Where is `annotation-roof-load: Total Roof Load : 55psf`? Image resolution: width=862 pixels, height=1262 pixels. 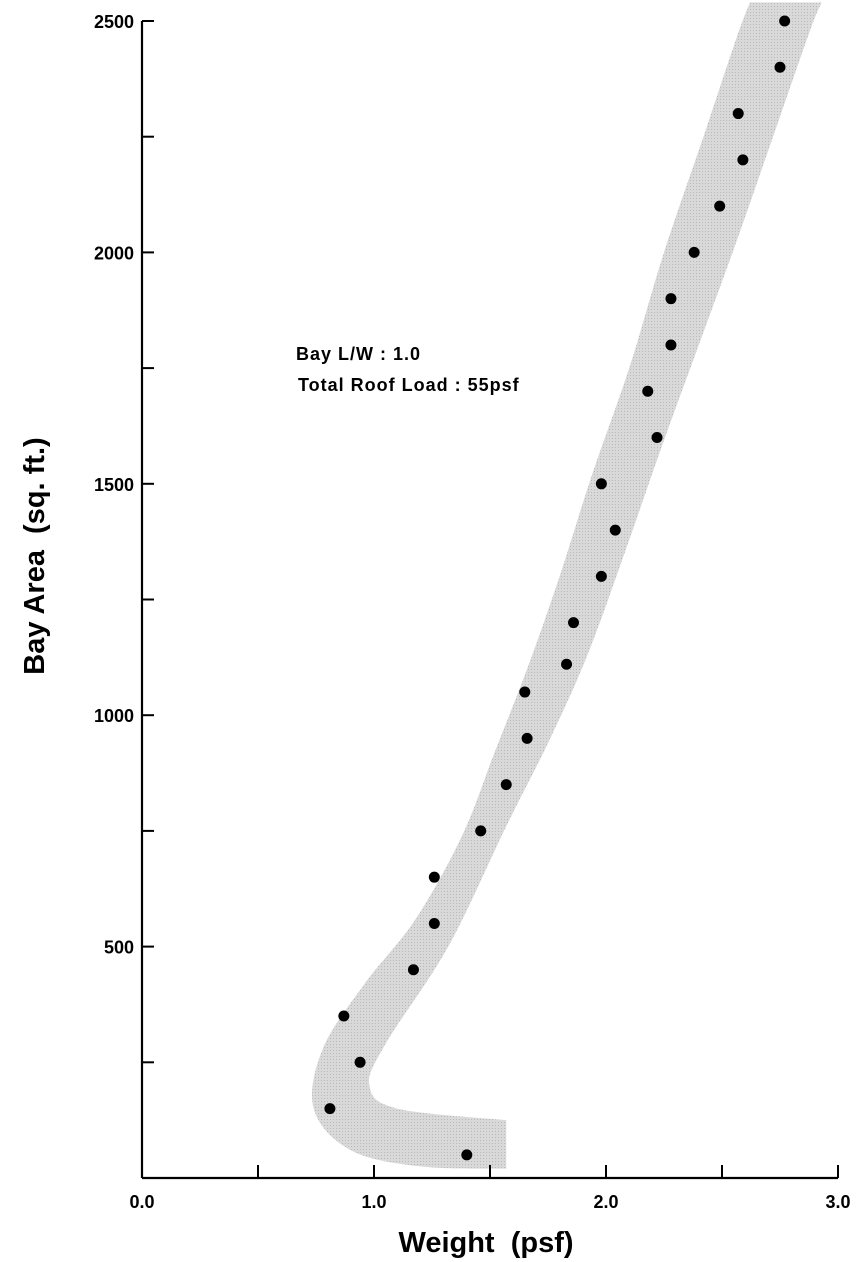
annotation-roof-load: Total Roof Load : 55psf is located at coordinates (409, 385).